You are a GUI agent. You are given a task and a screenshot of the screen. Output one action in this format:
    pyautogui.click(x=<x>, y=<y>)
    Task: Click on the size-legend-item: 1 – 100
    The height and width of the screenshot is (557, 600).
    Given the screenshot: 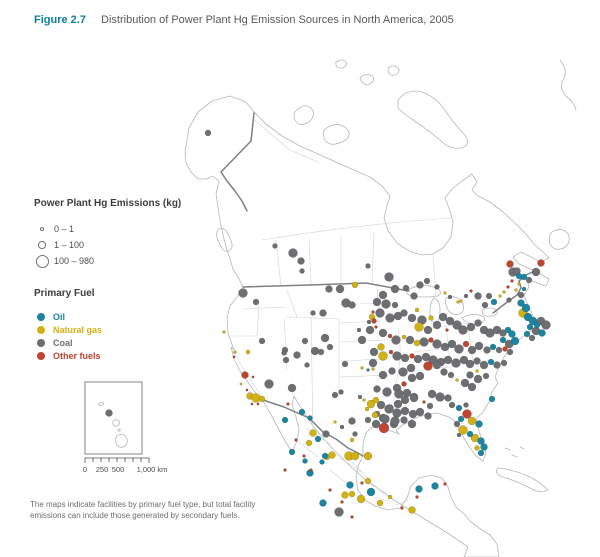 What is the action you would take?
    pyautogui.click(x=107, y=245)
    